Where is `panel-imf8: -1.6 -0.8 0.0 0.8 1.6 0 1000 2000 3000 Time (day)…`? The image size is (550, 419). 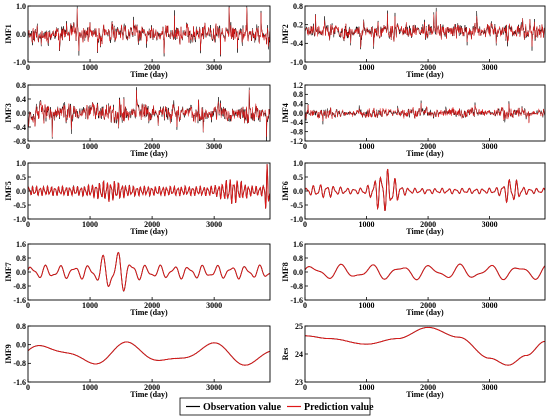
panel-imf8: -1.6 -0.8 0.0 0.8 1.6 0 1000 2000 3000 Time (day)… is located at coordinates (413, 278).